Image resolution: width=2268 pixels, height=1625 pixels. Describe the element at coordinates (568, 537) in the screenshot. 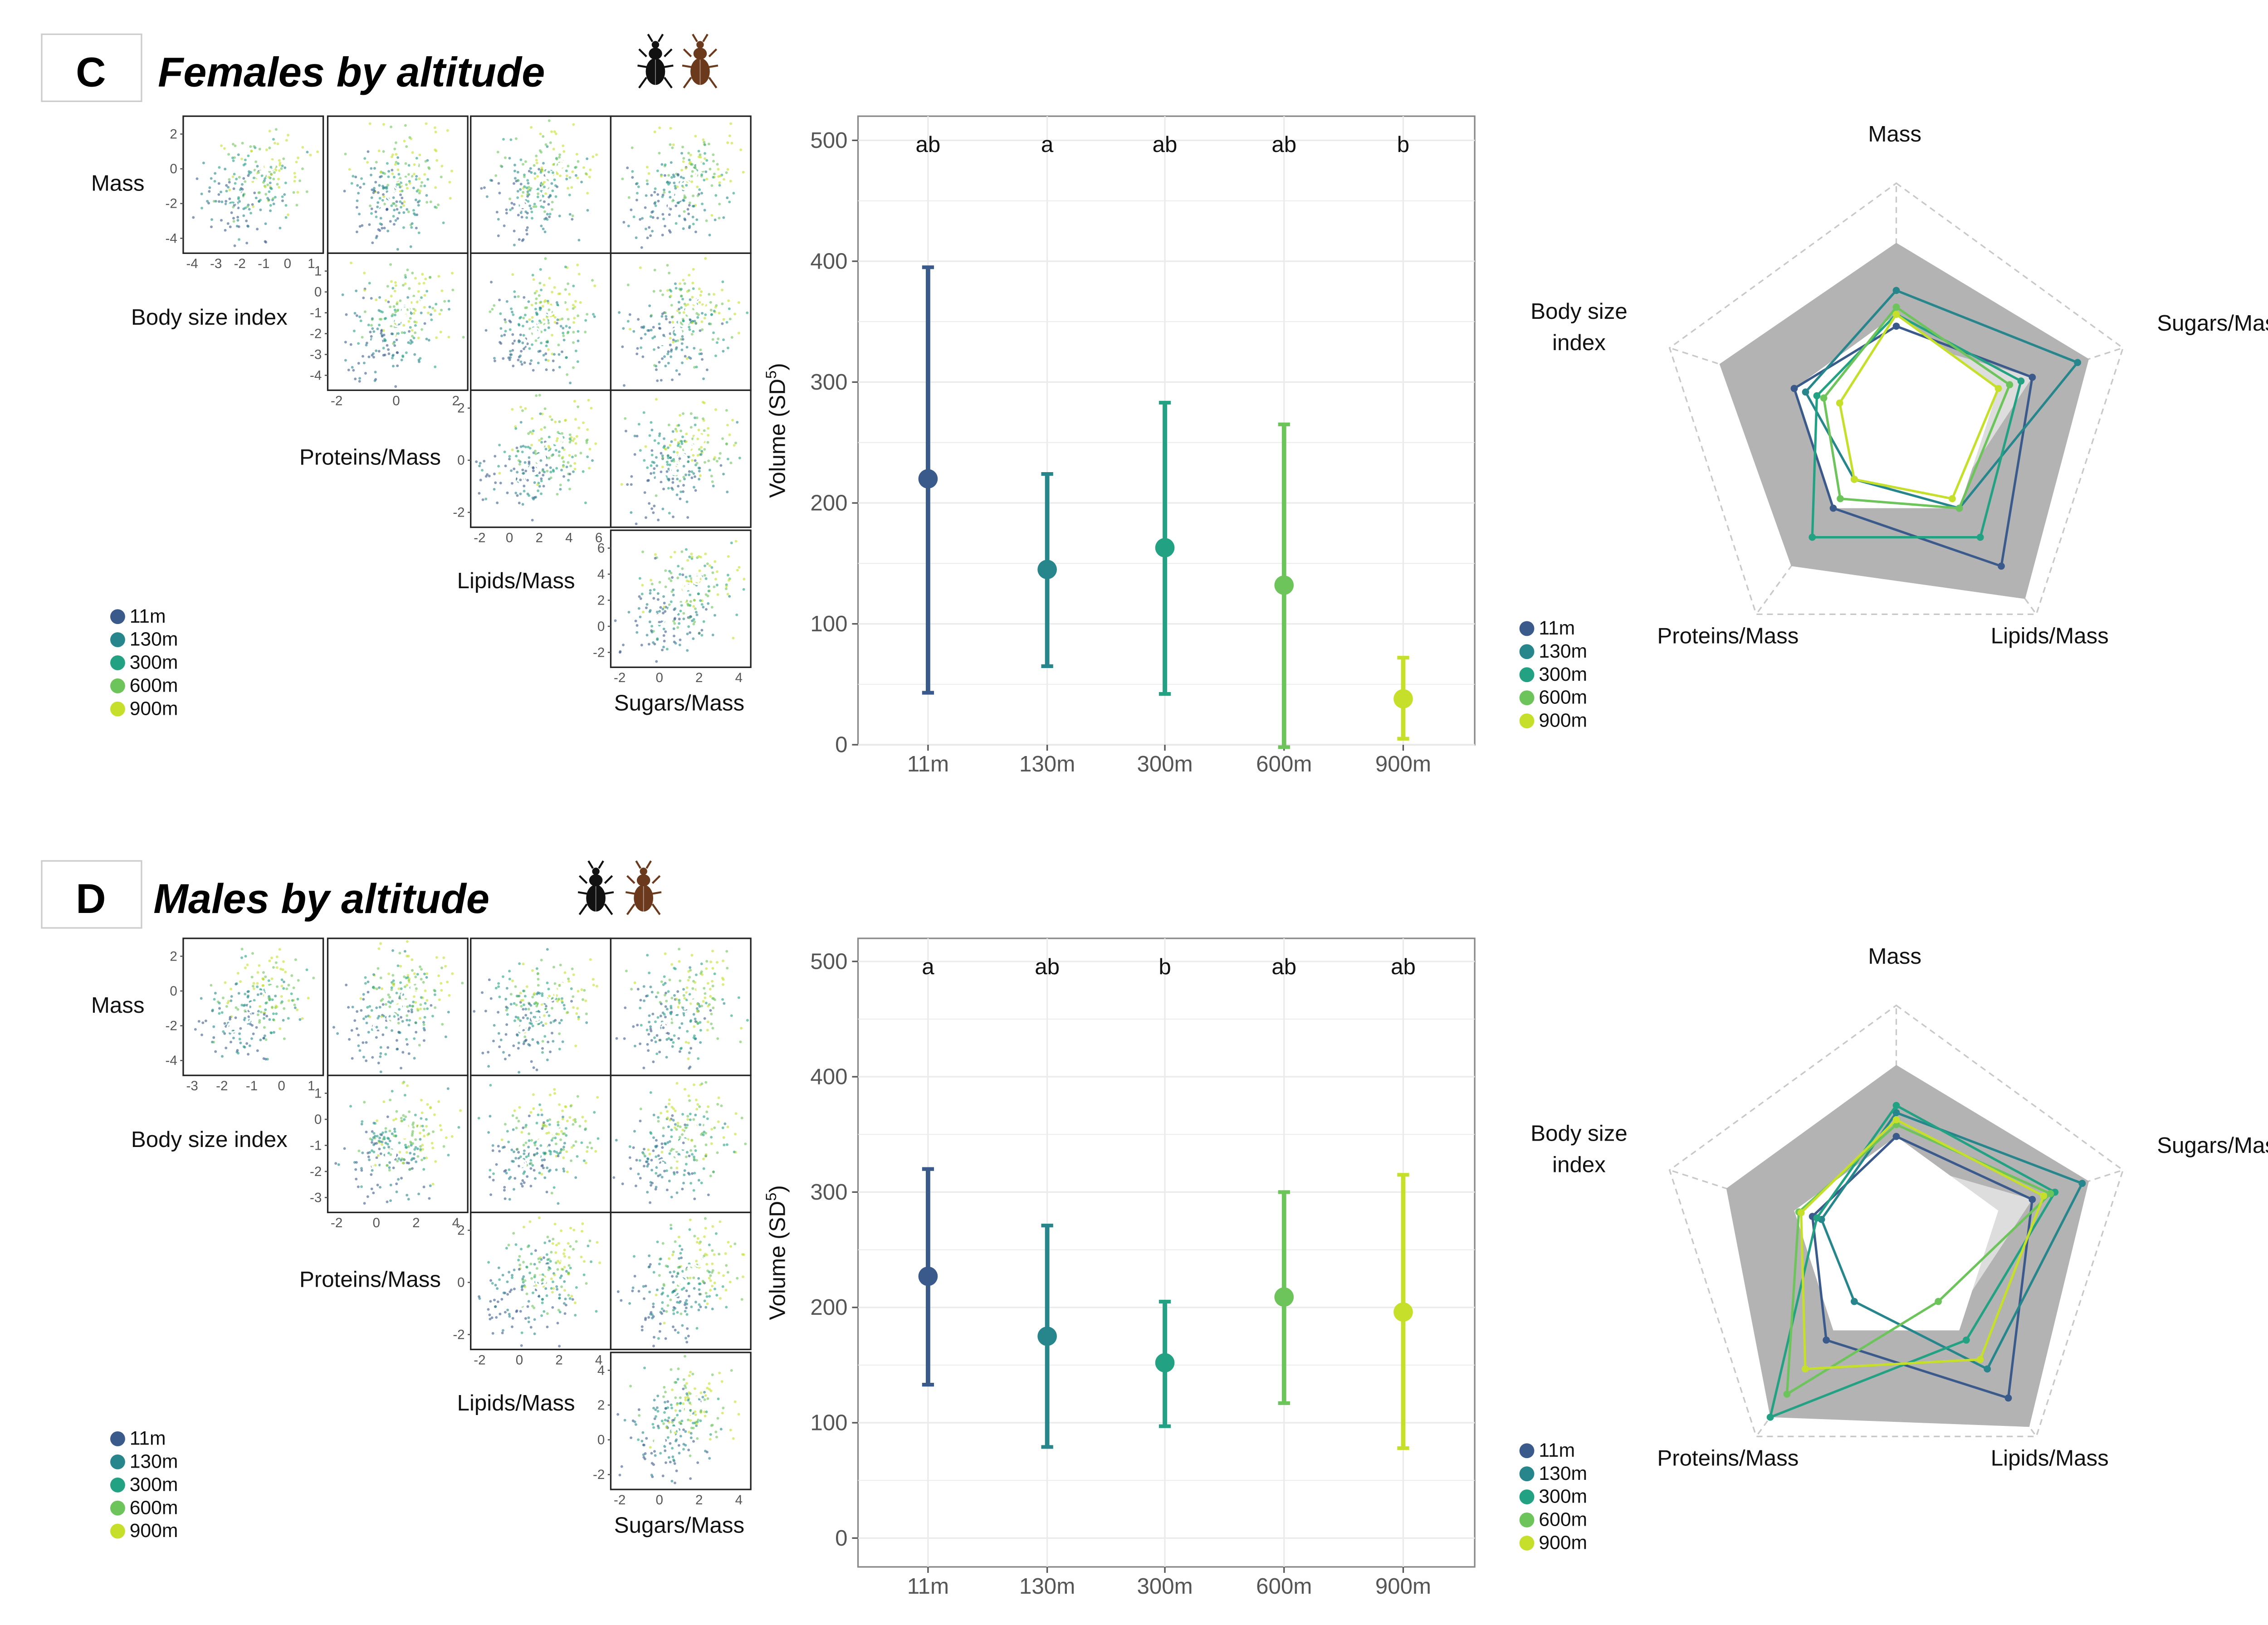

I see `pairs-tick: 4` at that location.